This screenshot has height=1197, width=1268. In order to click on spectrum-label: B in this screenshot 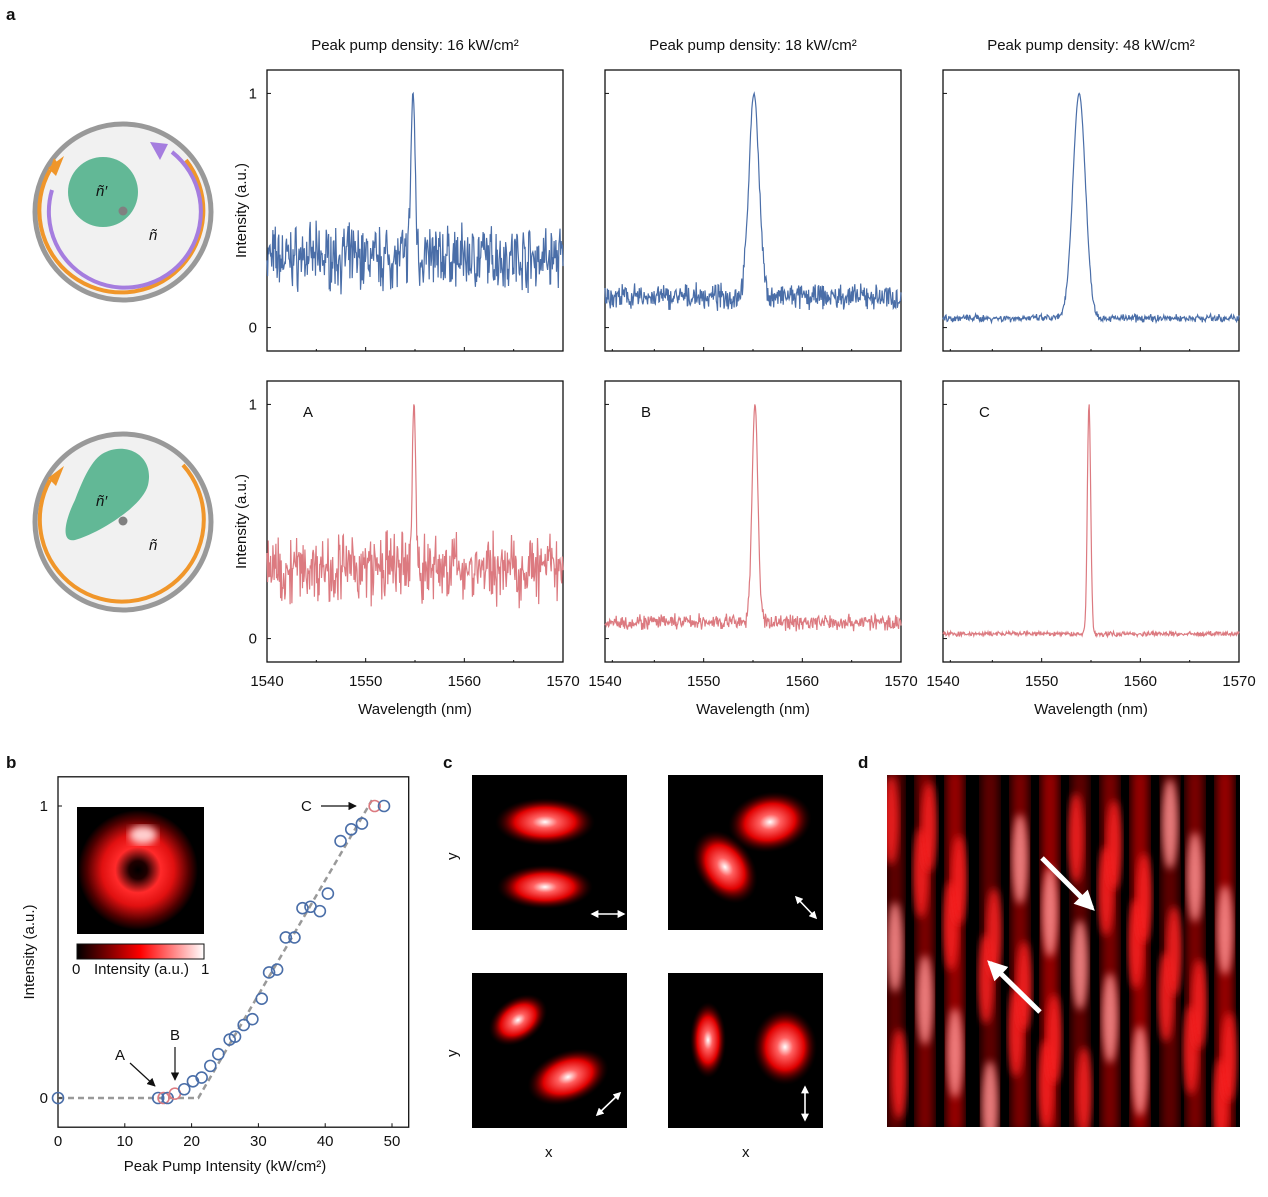, I will do `click(646, 412)`.